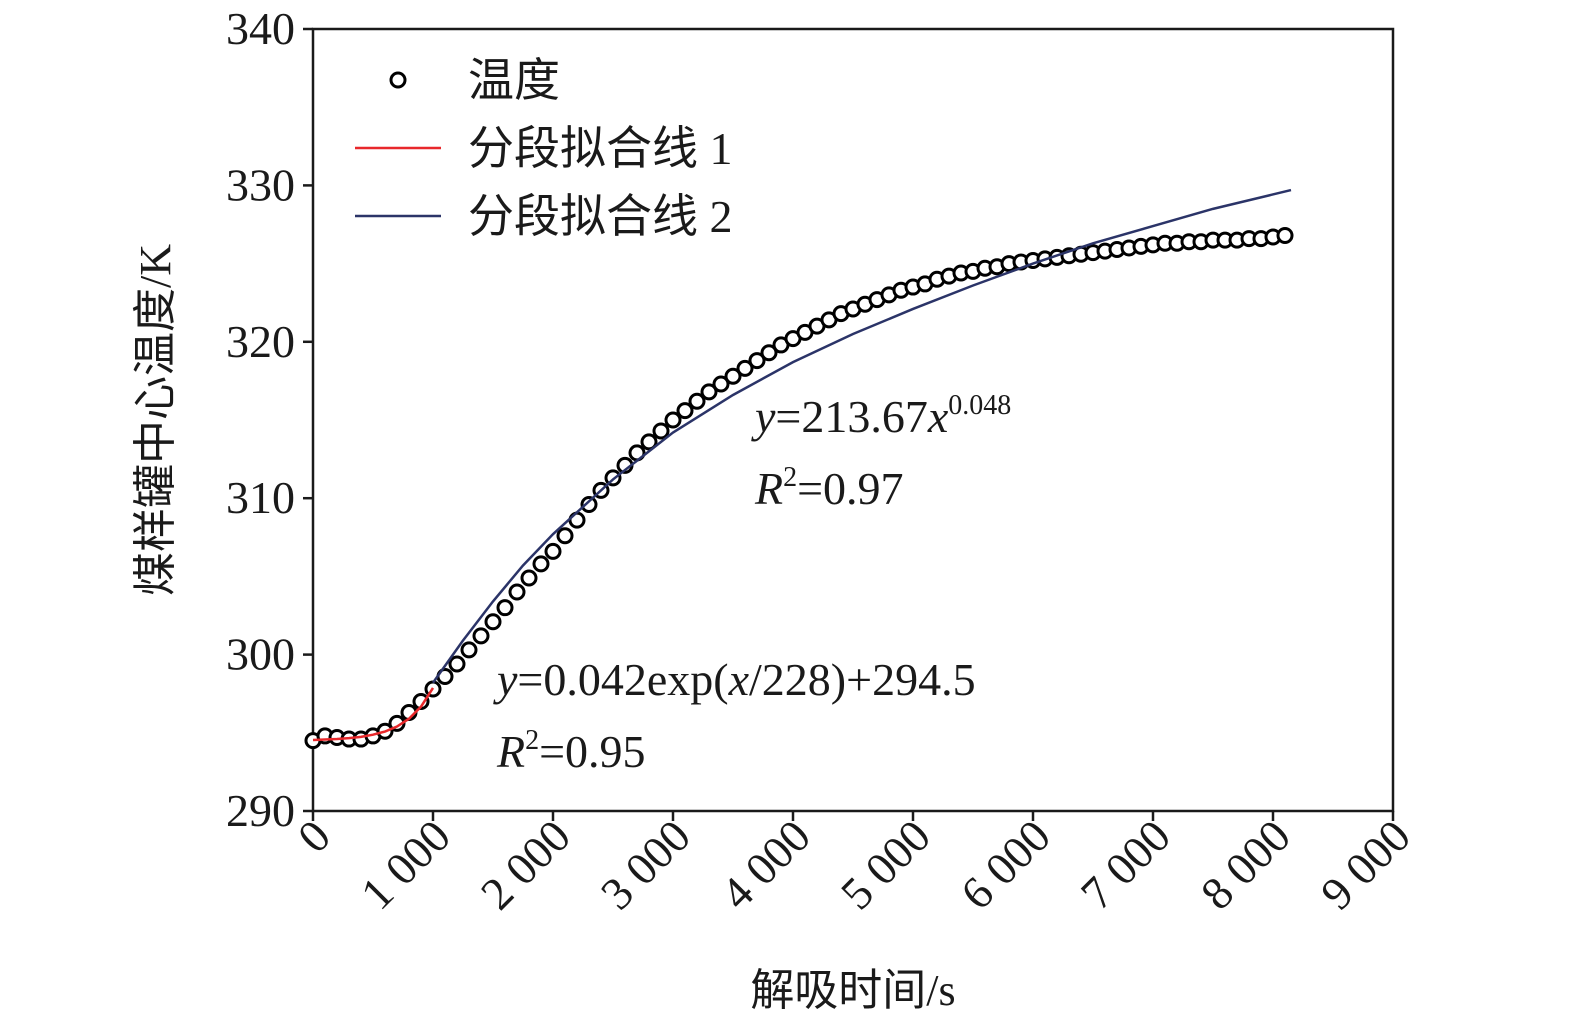 The height and width of the screenshot is (1033, 1575). I want to click on x-tick-label: 4 000, so click(765, 864).